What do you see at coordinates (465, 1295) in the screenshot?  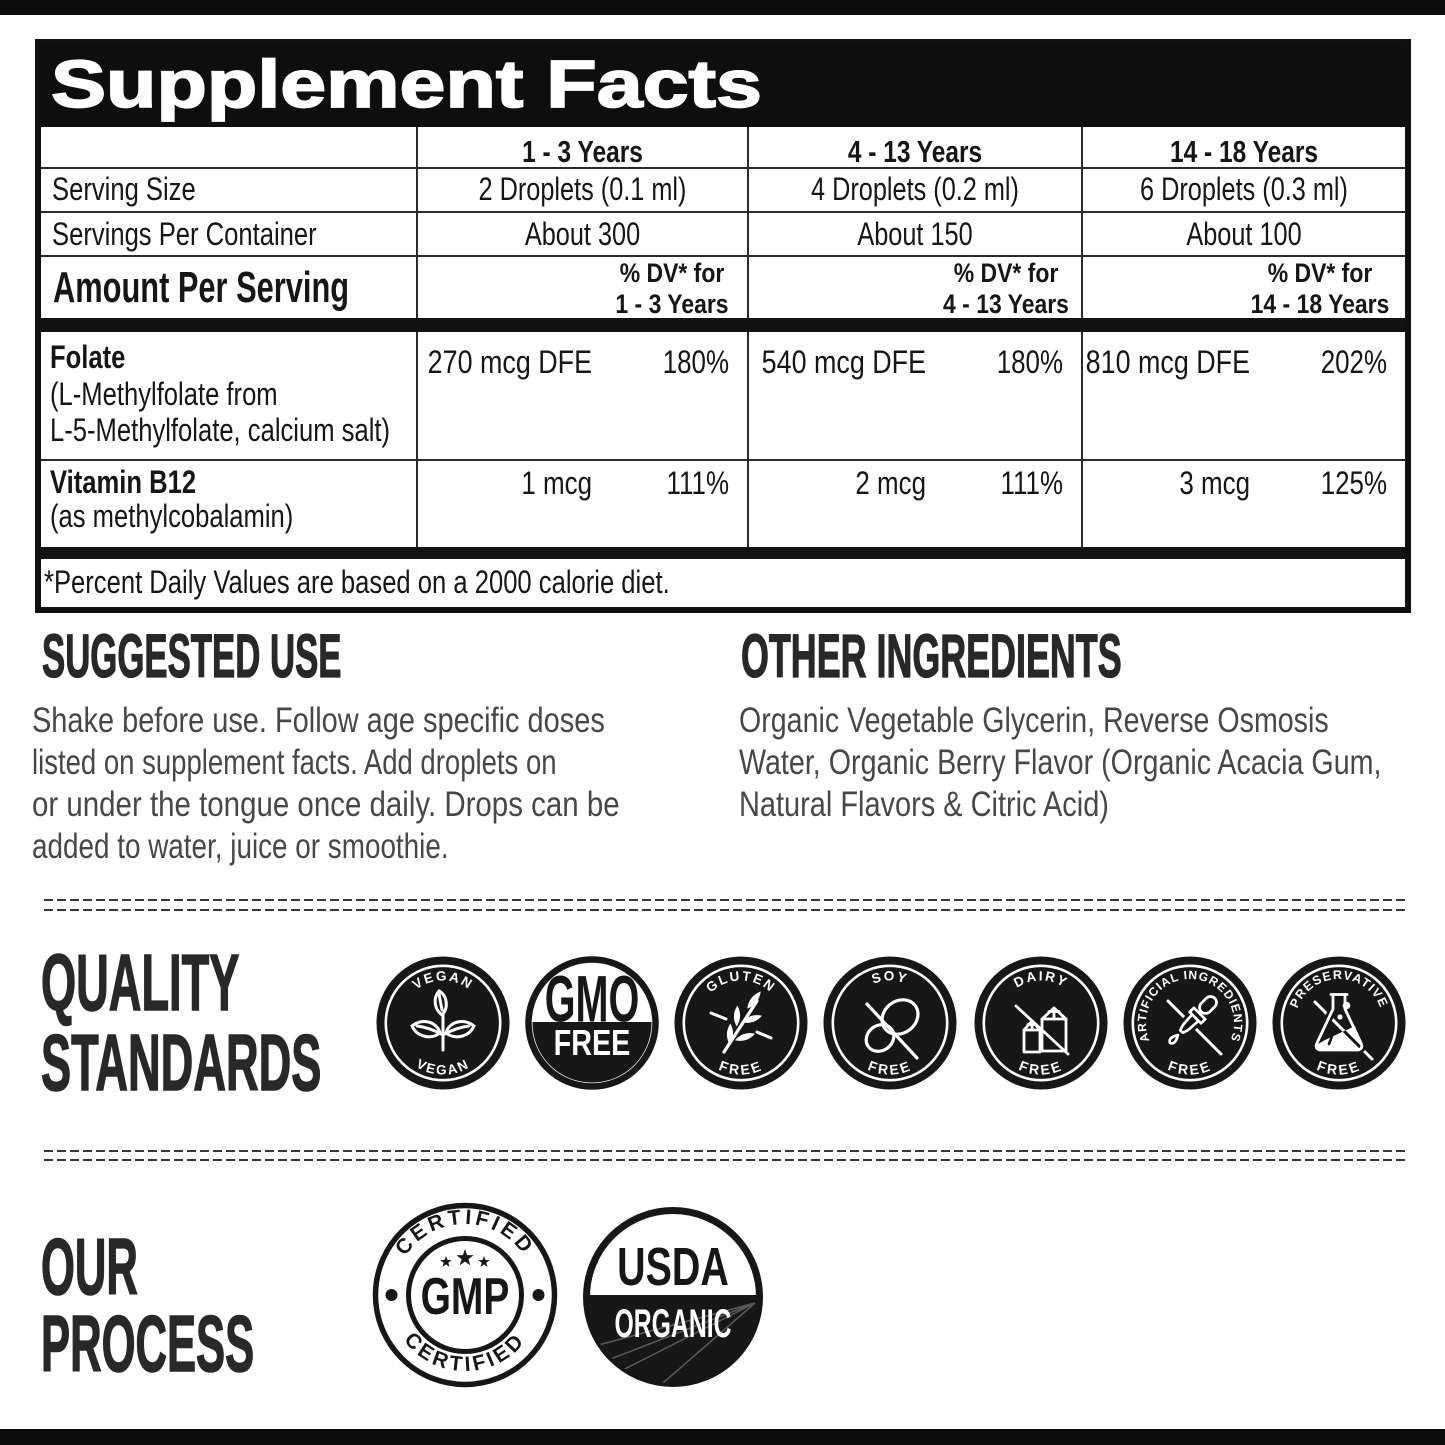 I see `svg-text: GMP` at bounding box center [465, 1295].